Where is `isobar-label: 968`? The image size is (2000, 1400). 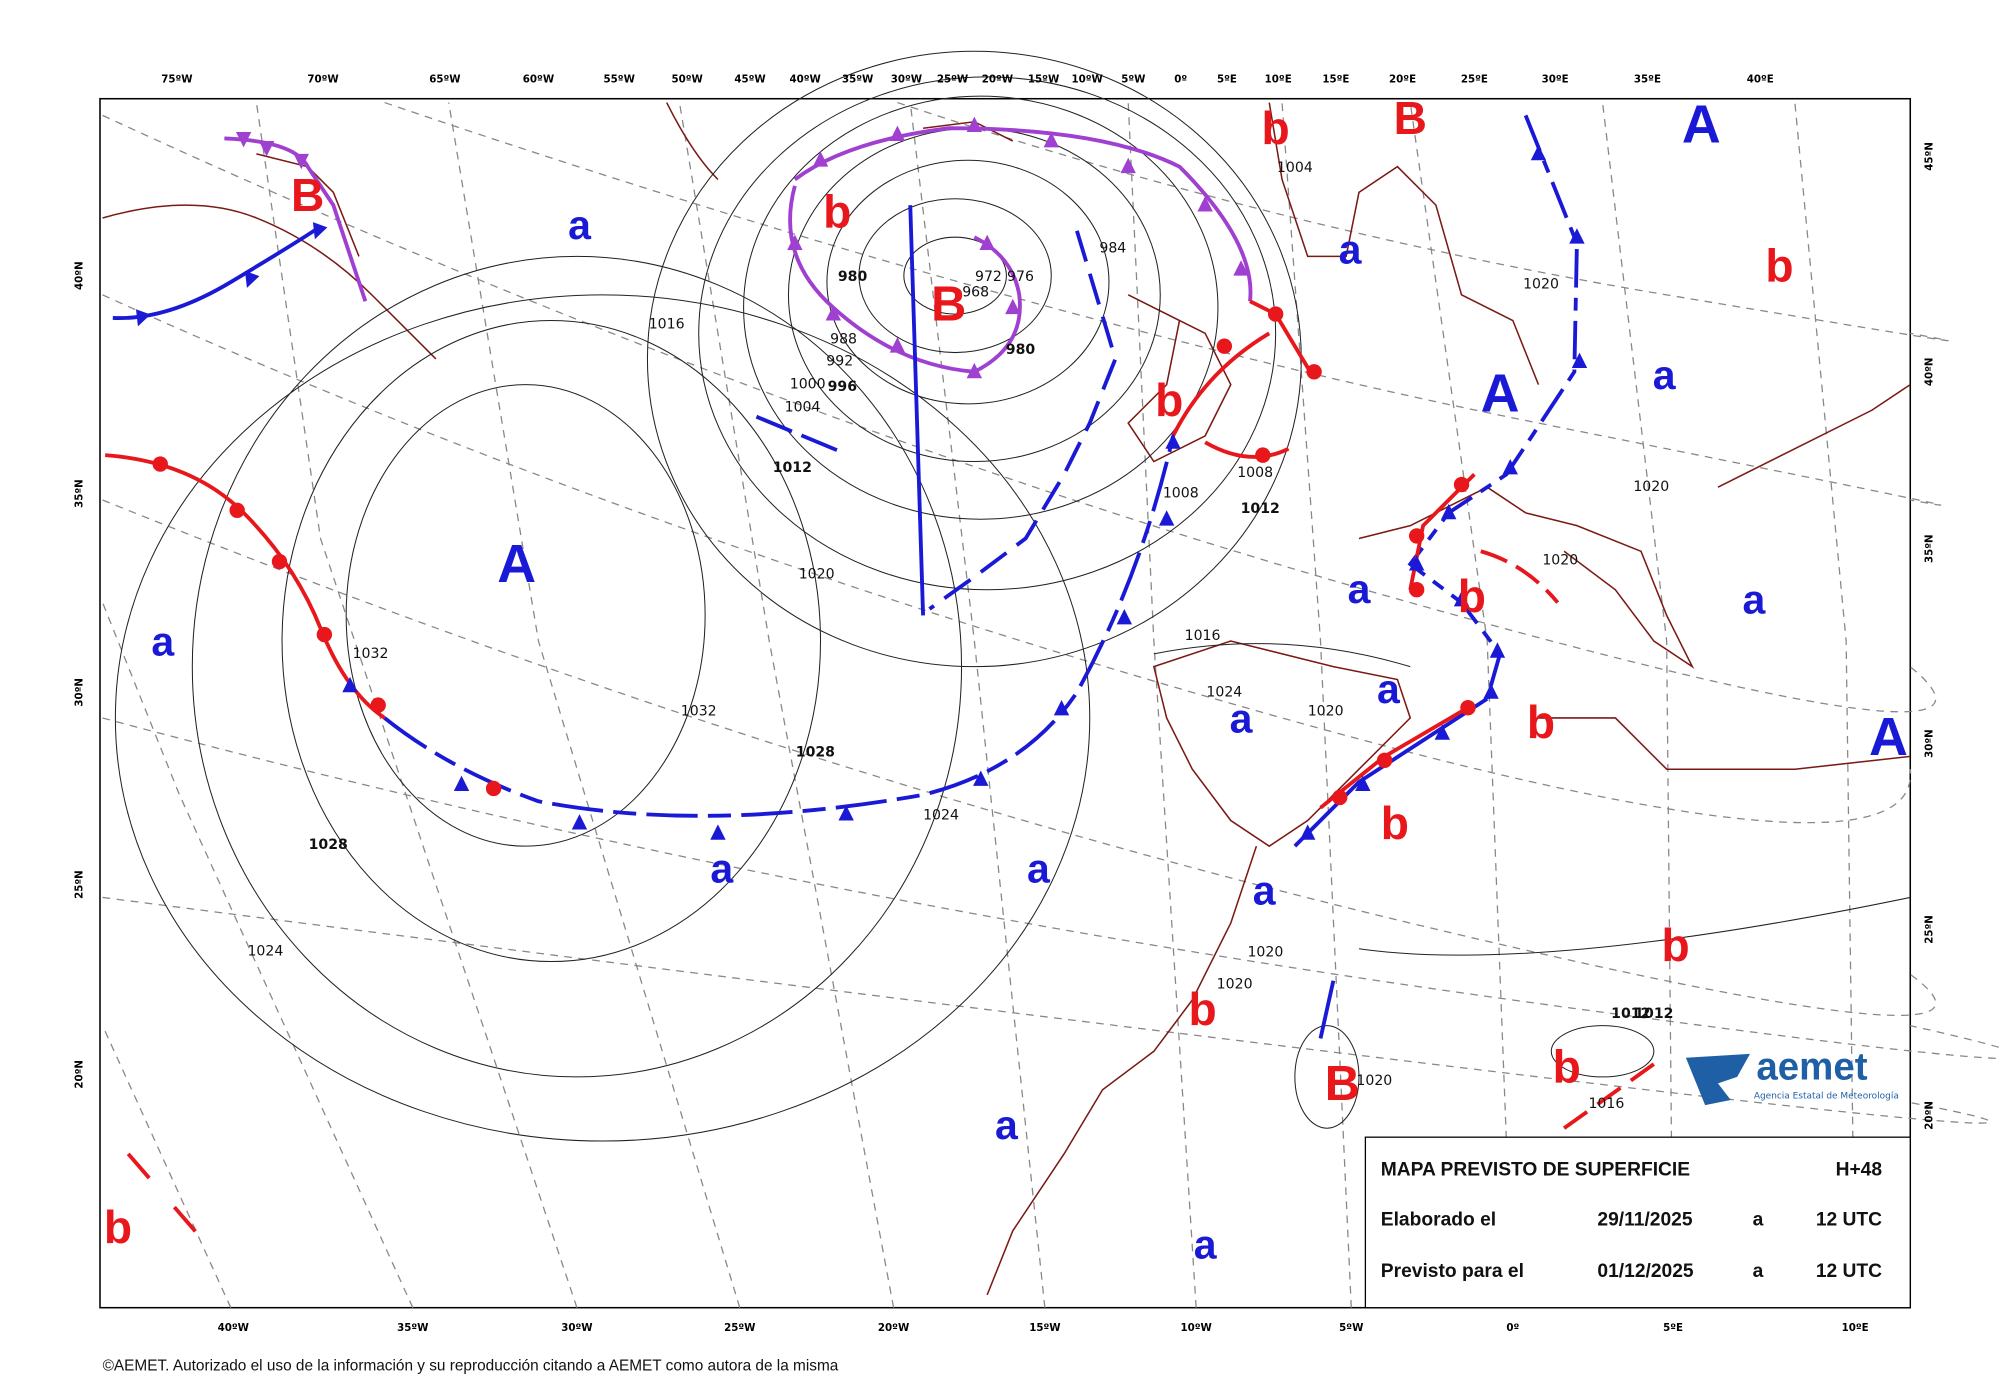 isobar-label: 968 is located at coordinates (975, 292).